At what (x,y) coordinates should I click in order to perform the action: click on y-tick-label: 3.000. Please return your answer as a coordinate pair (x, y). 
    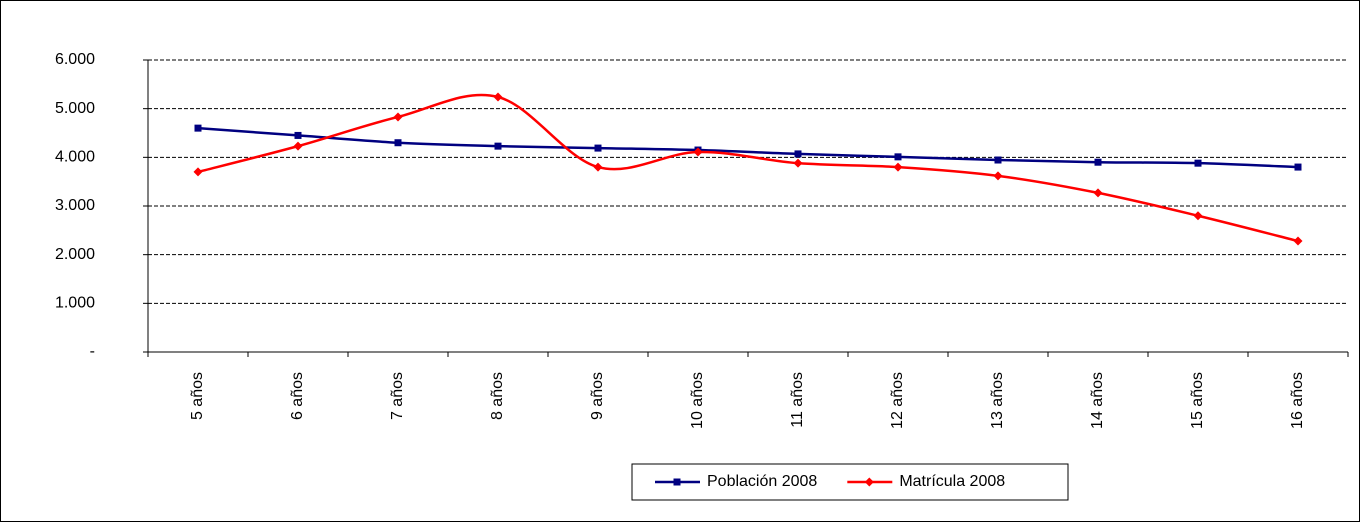
    Looking at the image, I should click on (75, 205).